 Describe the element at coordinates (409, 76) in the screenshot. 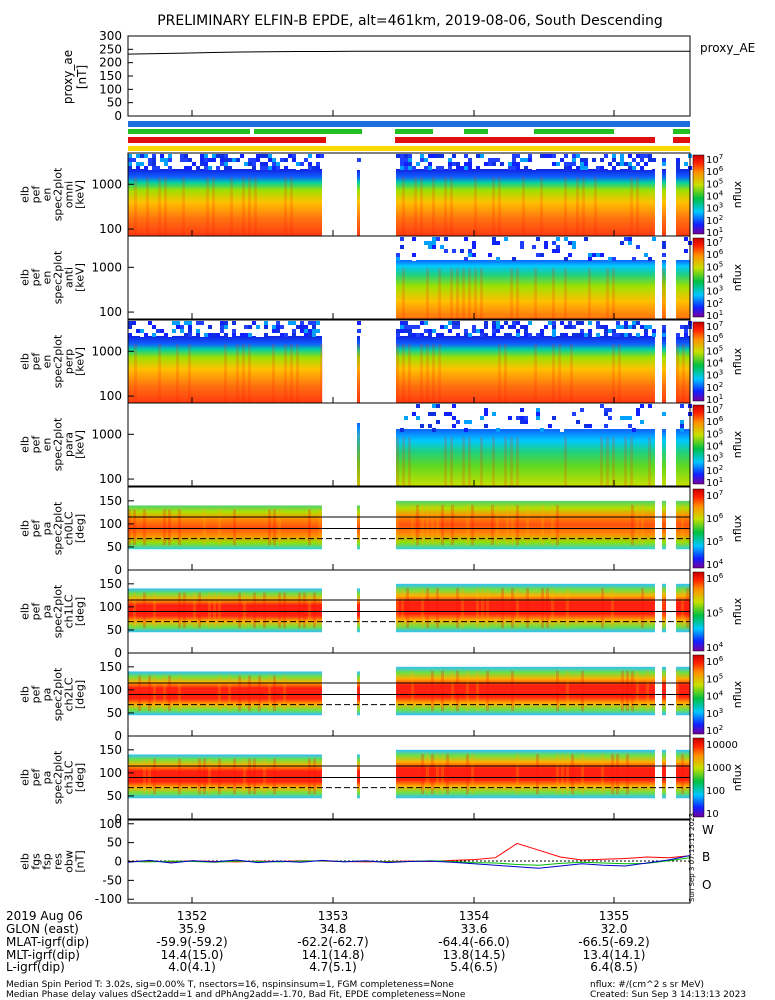

I see `proxy-ae-frame` at that location.